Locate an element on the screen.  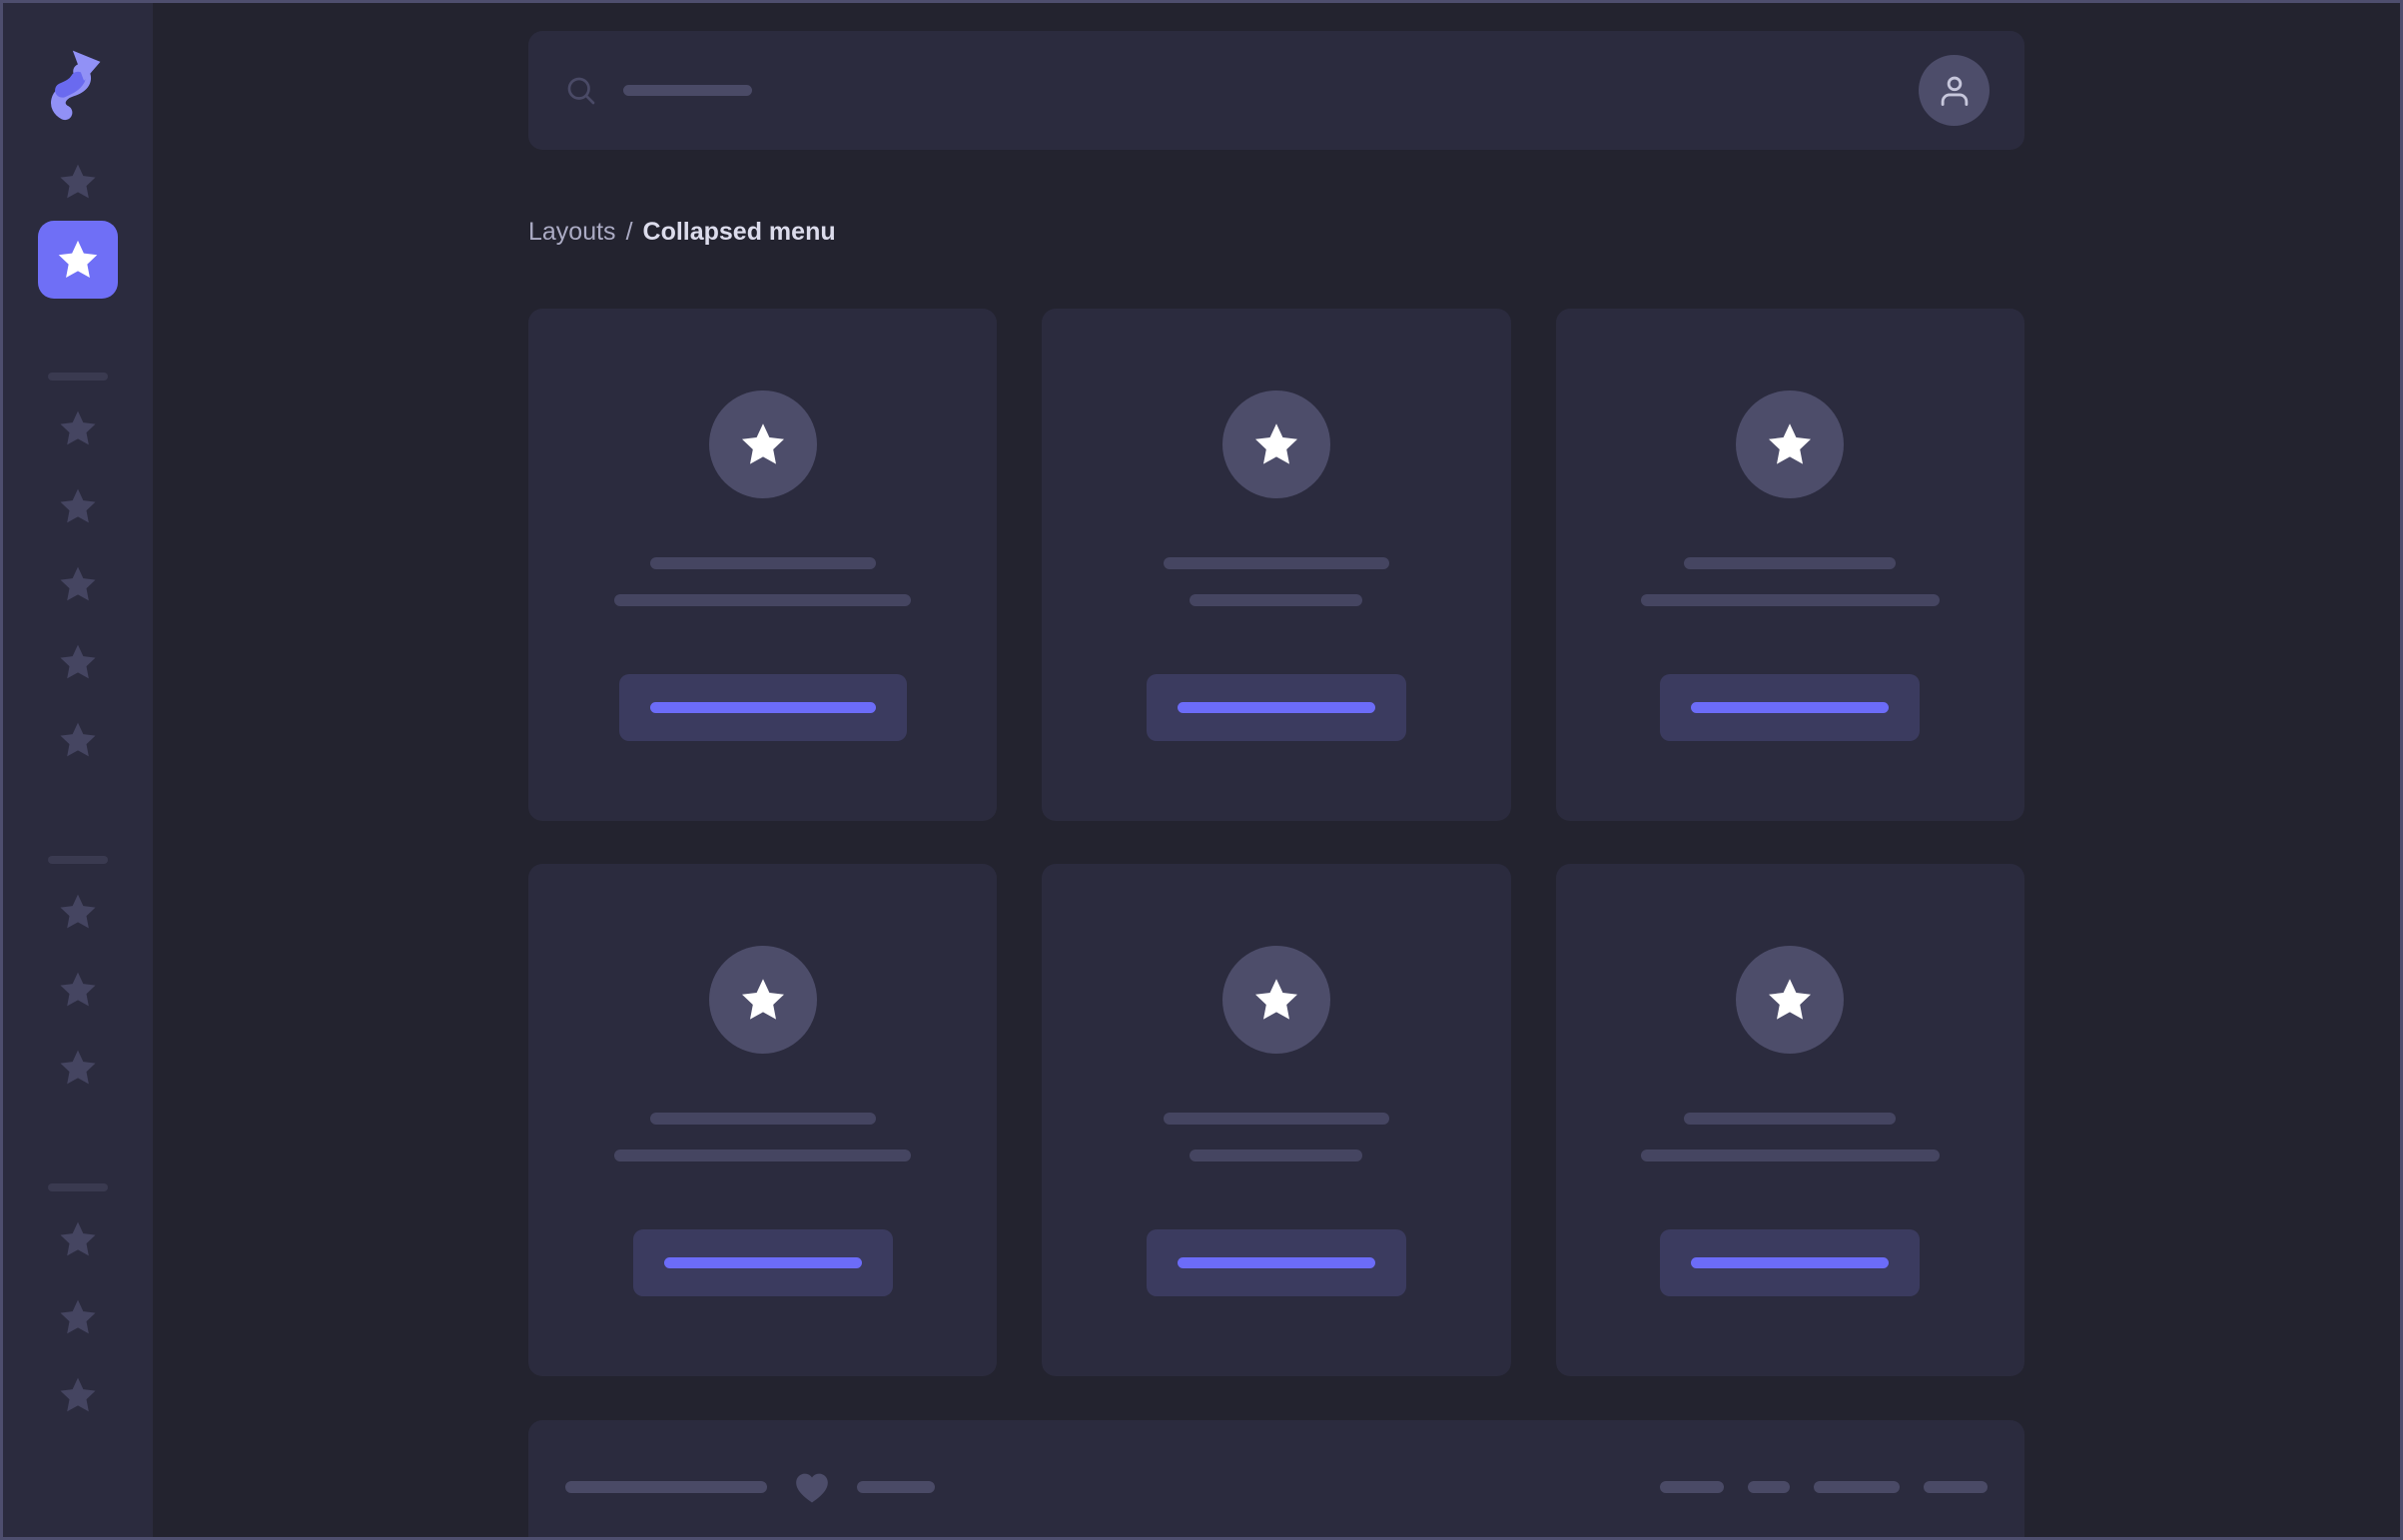
logo-icon is located at coordinates (78, 86).